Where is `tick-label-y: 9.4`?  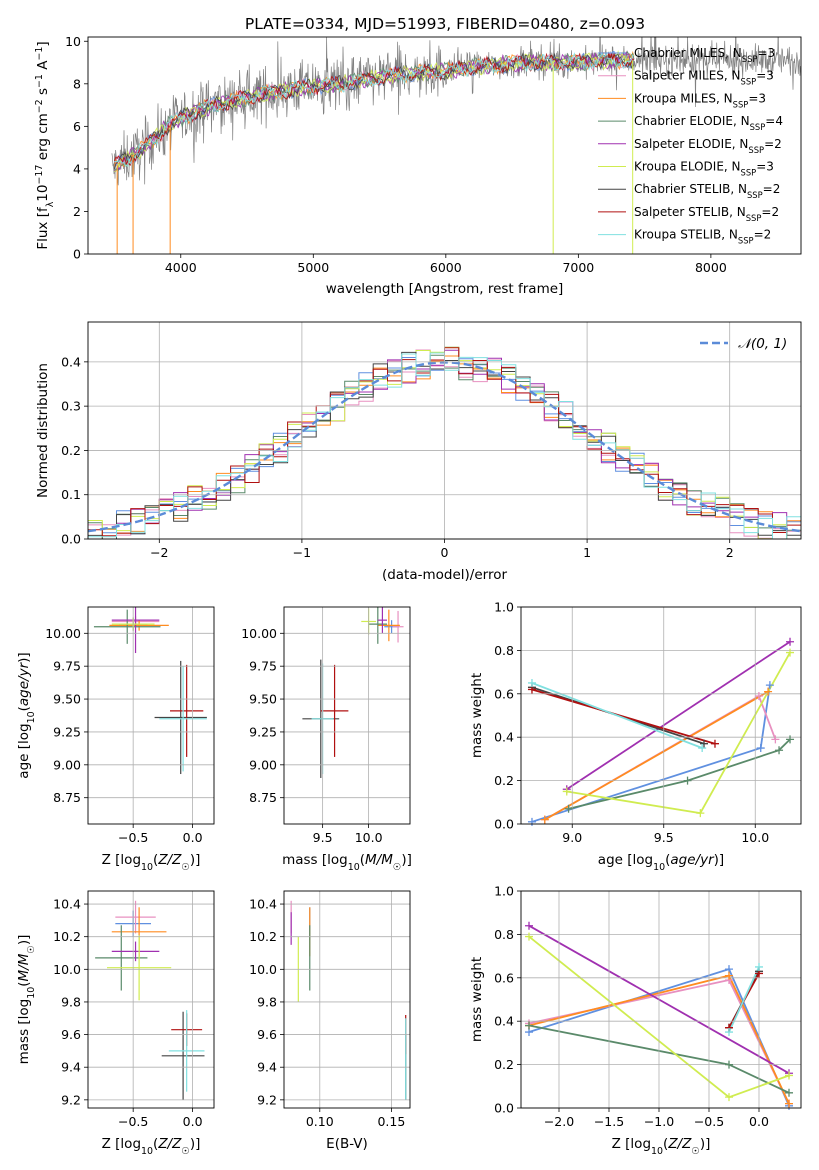 tick-label-y: 9.4 is located at coordinates (267, 1067).